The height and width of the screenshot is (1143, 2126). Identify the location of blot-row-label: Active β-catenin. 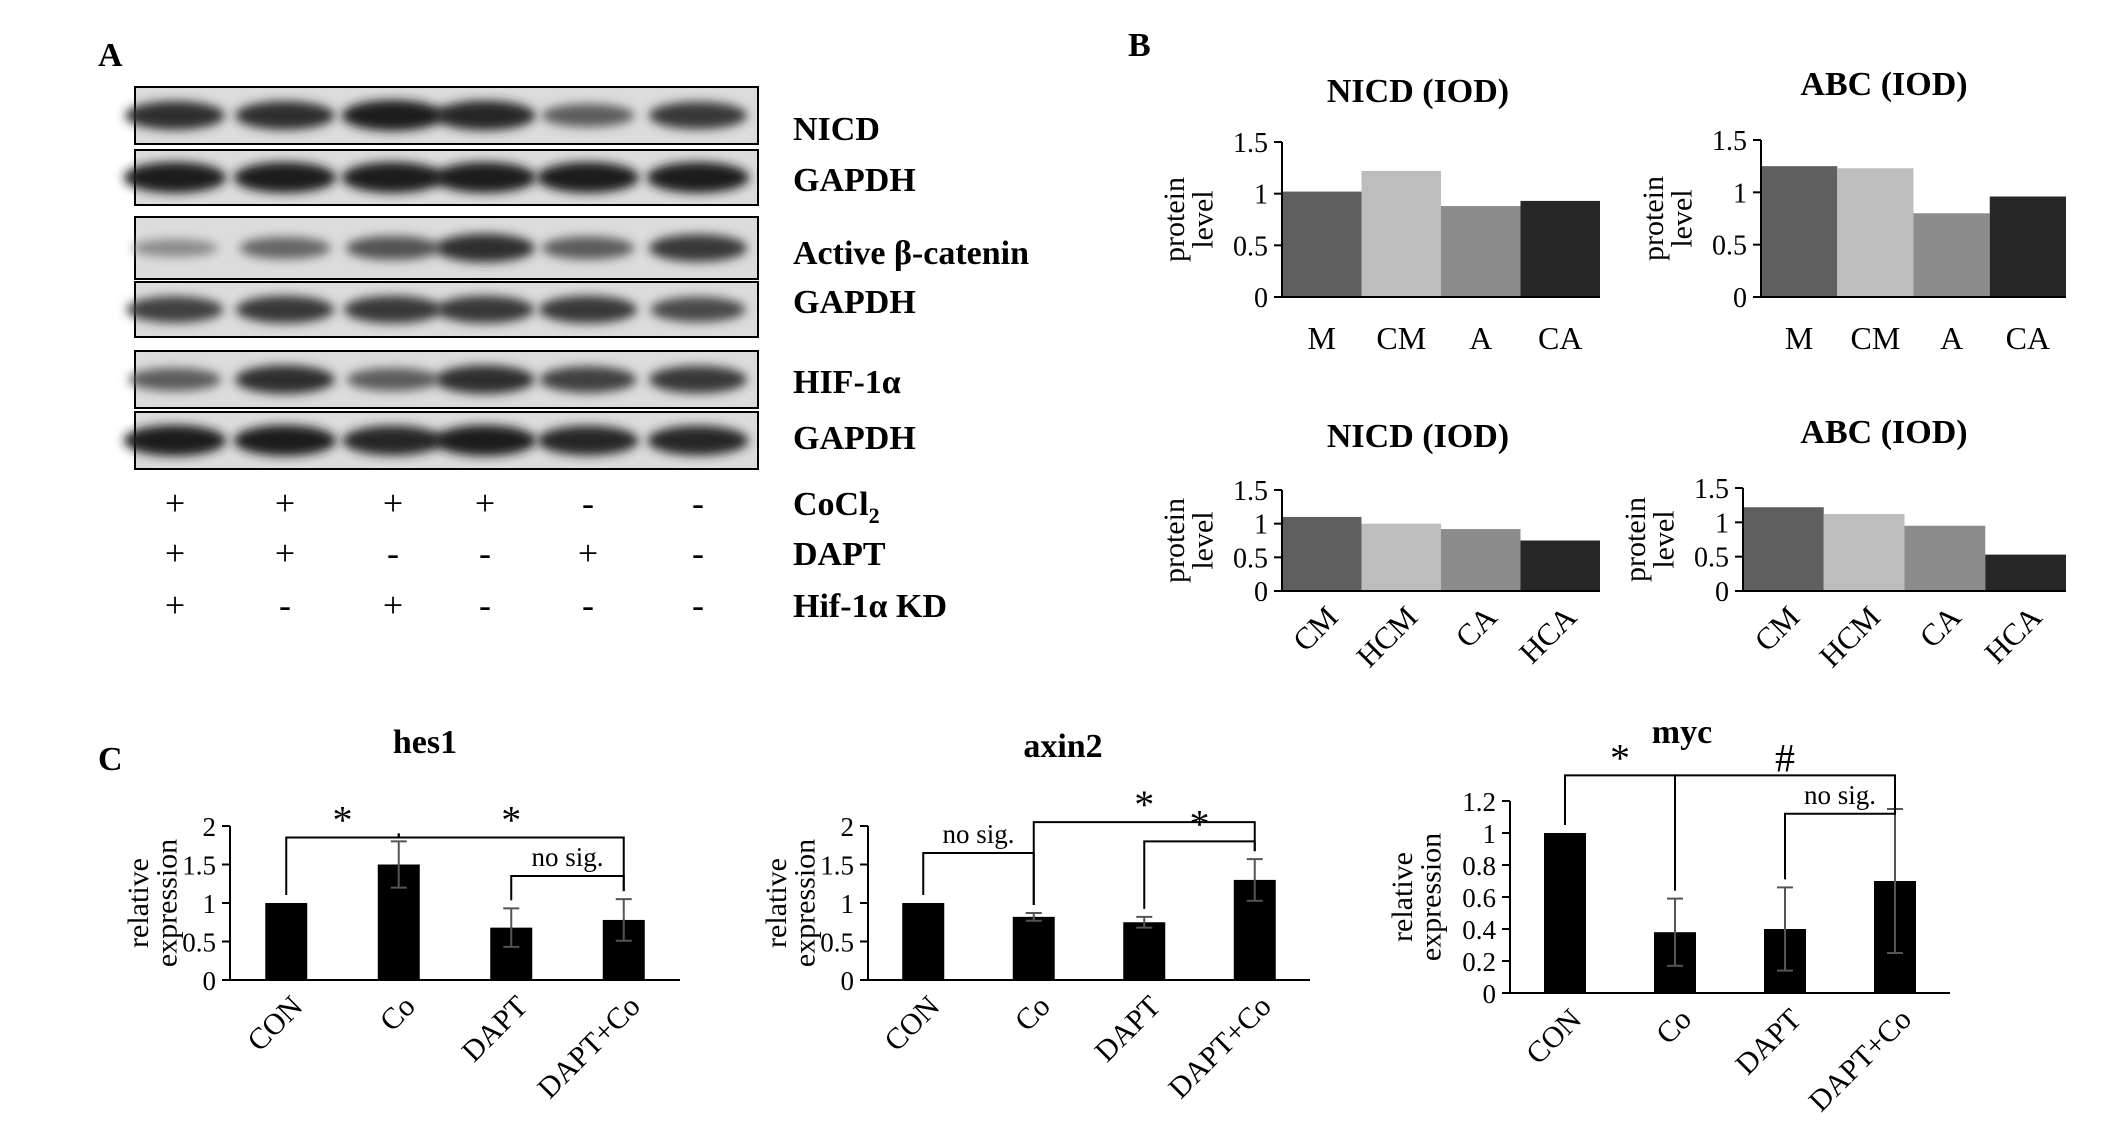
(911, 253).